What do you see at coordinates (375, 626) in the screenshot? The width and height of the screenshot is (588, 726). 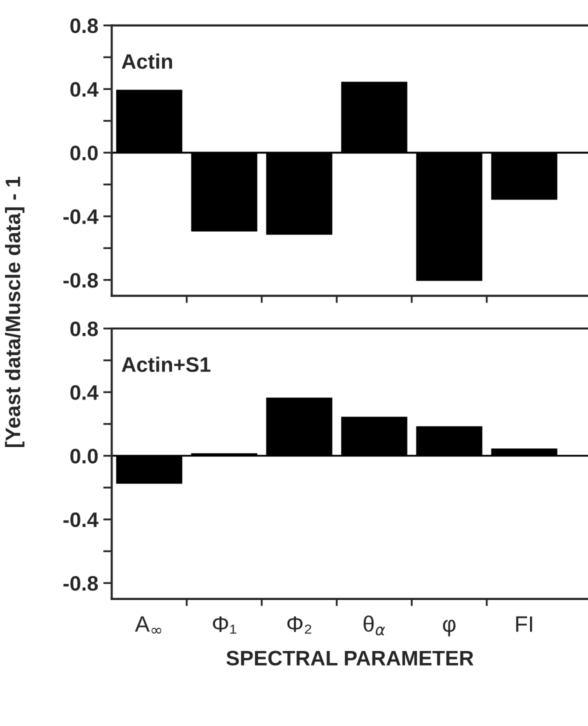 I see `x-tick-label: θ$_{α}$` at bounding box center [375, 626].